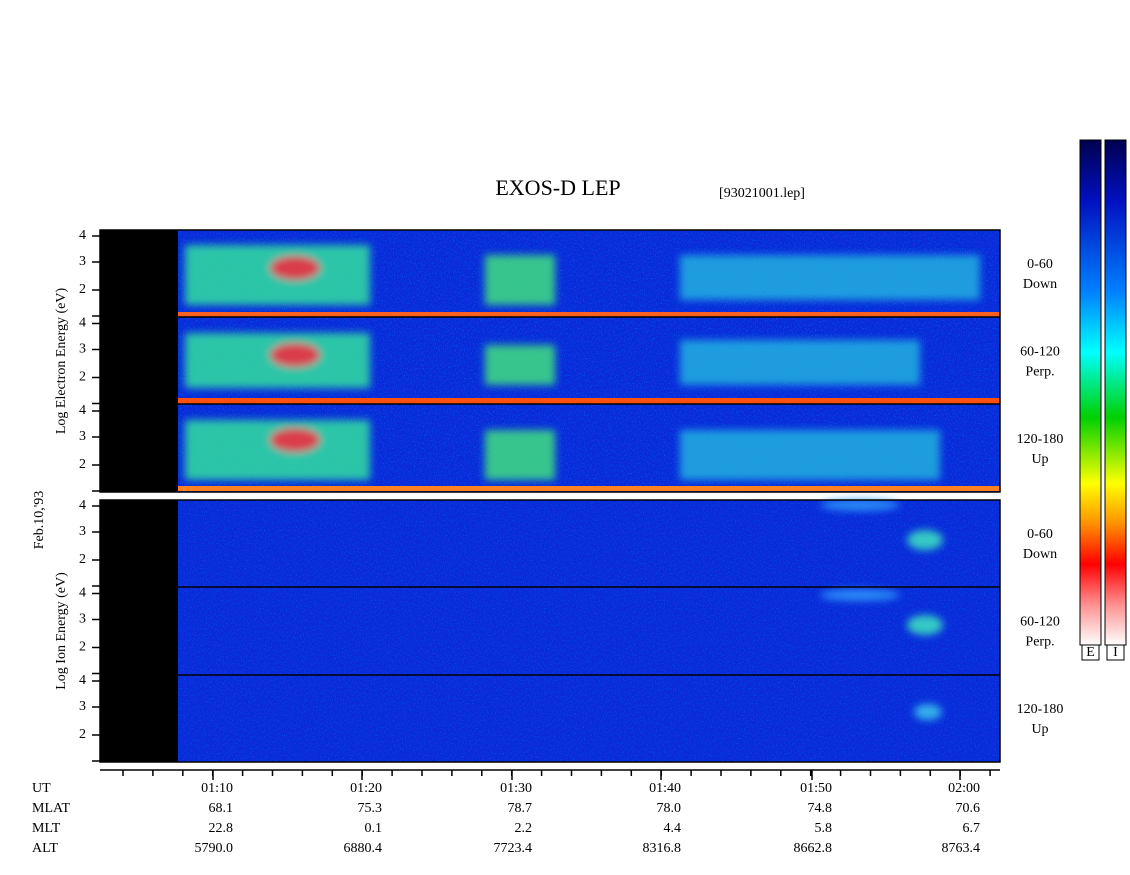 This screenshot has height=875, width=1130. I want to click on ephemeris-value: 8316.8, so click(662, 848).